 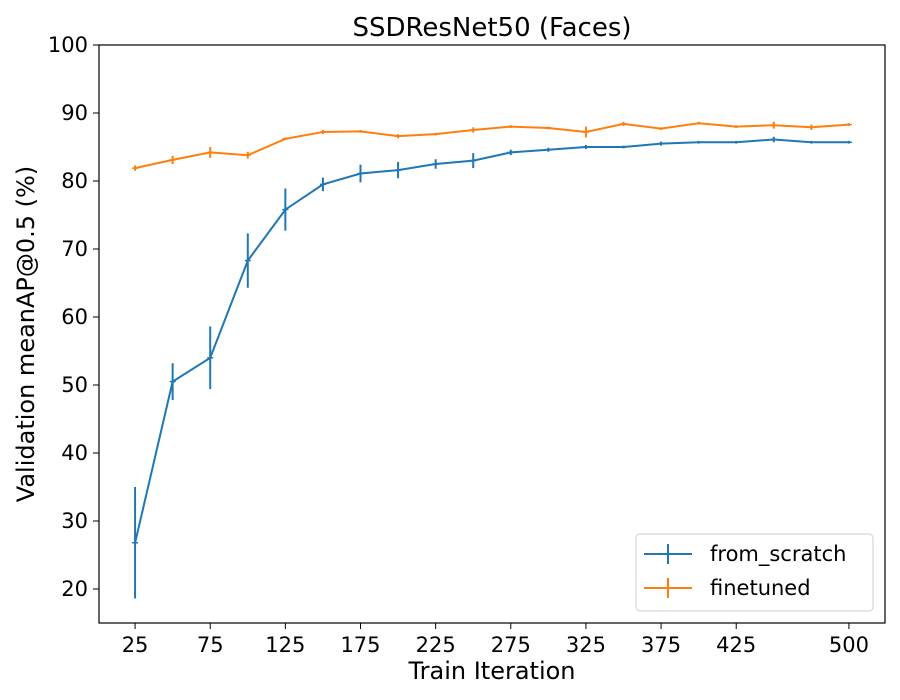 I want to click on x-tick-label: 425, so click(x=736, y=645).